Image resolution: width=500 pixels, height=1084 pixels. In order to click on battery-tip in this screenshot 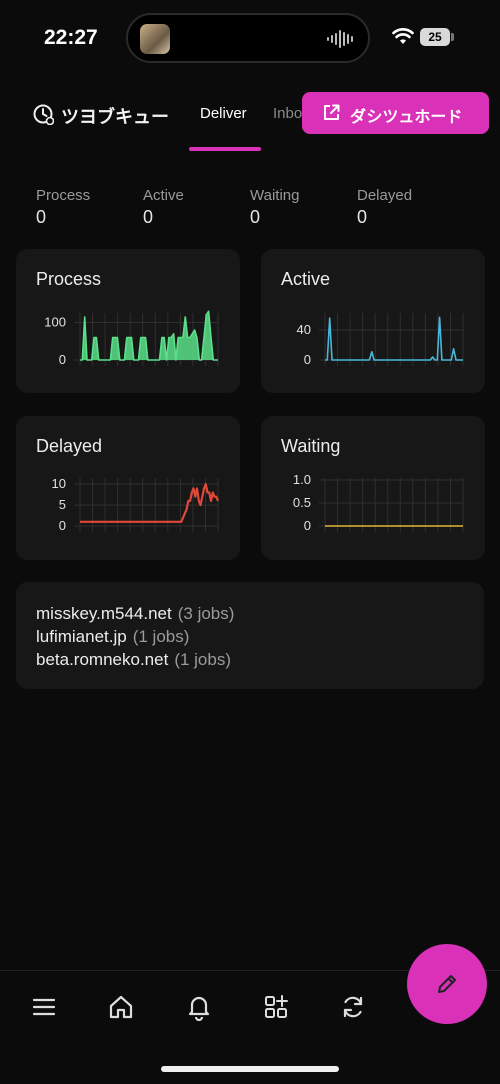, I will do `click(452, 37)`.